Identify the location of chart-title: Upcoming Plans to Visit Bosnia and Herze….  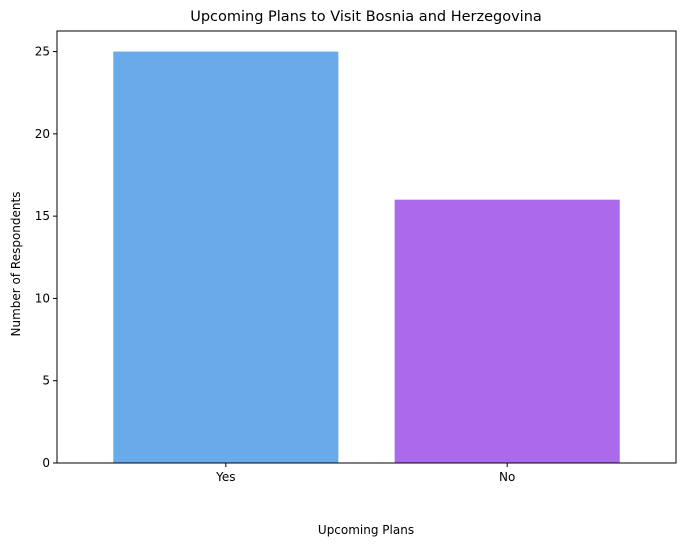
(366, 17).